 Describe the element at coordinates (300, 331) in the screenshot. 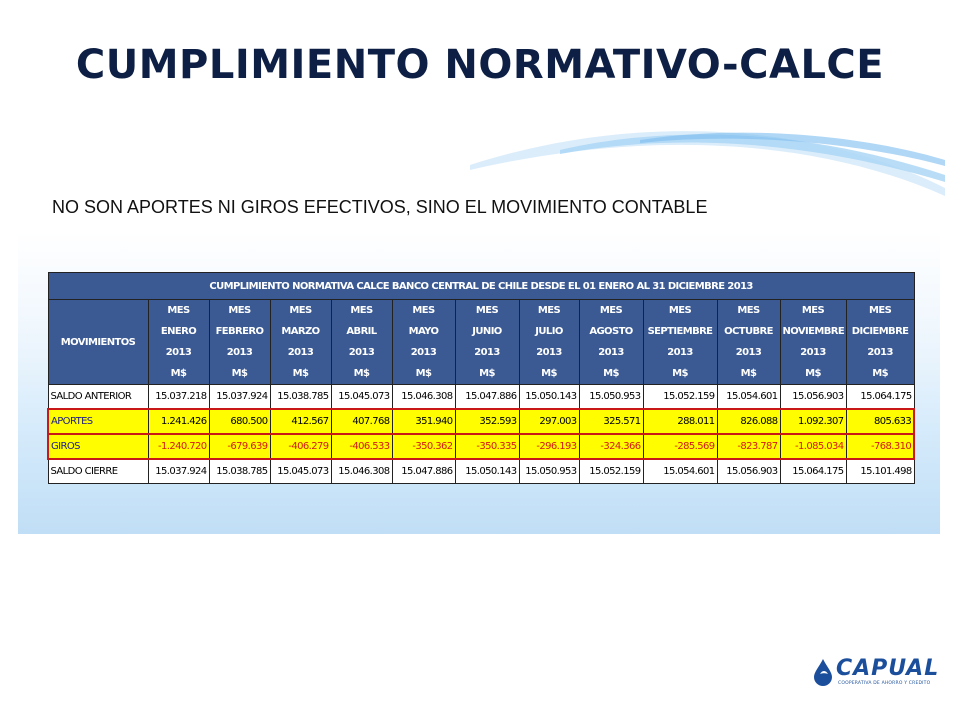

I see `header-line-l2: MARZO` at that location.